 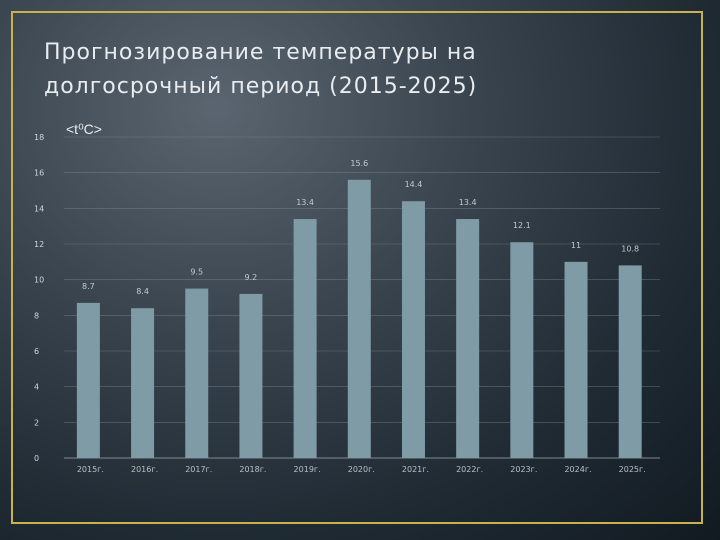 I want to click on bar-value-label: 8.4, so click(x=142, y=291).